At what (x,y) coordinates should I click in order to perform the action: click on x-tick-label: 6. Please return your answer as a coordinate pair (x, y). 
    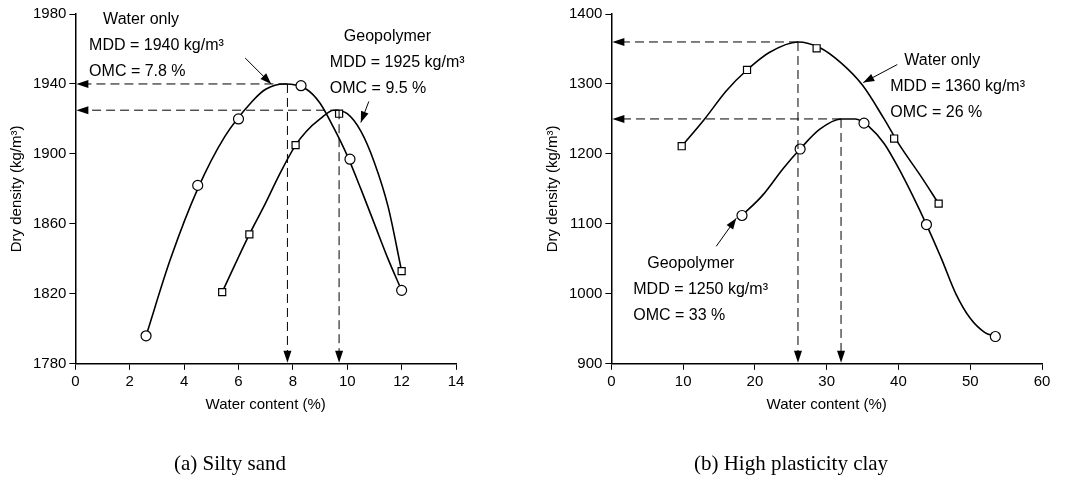
    Looking at the image, I should click on (238, 380).